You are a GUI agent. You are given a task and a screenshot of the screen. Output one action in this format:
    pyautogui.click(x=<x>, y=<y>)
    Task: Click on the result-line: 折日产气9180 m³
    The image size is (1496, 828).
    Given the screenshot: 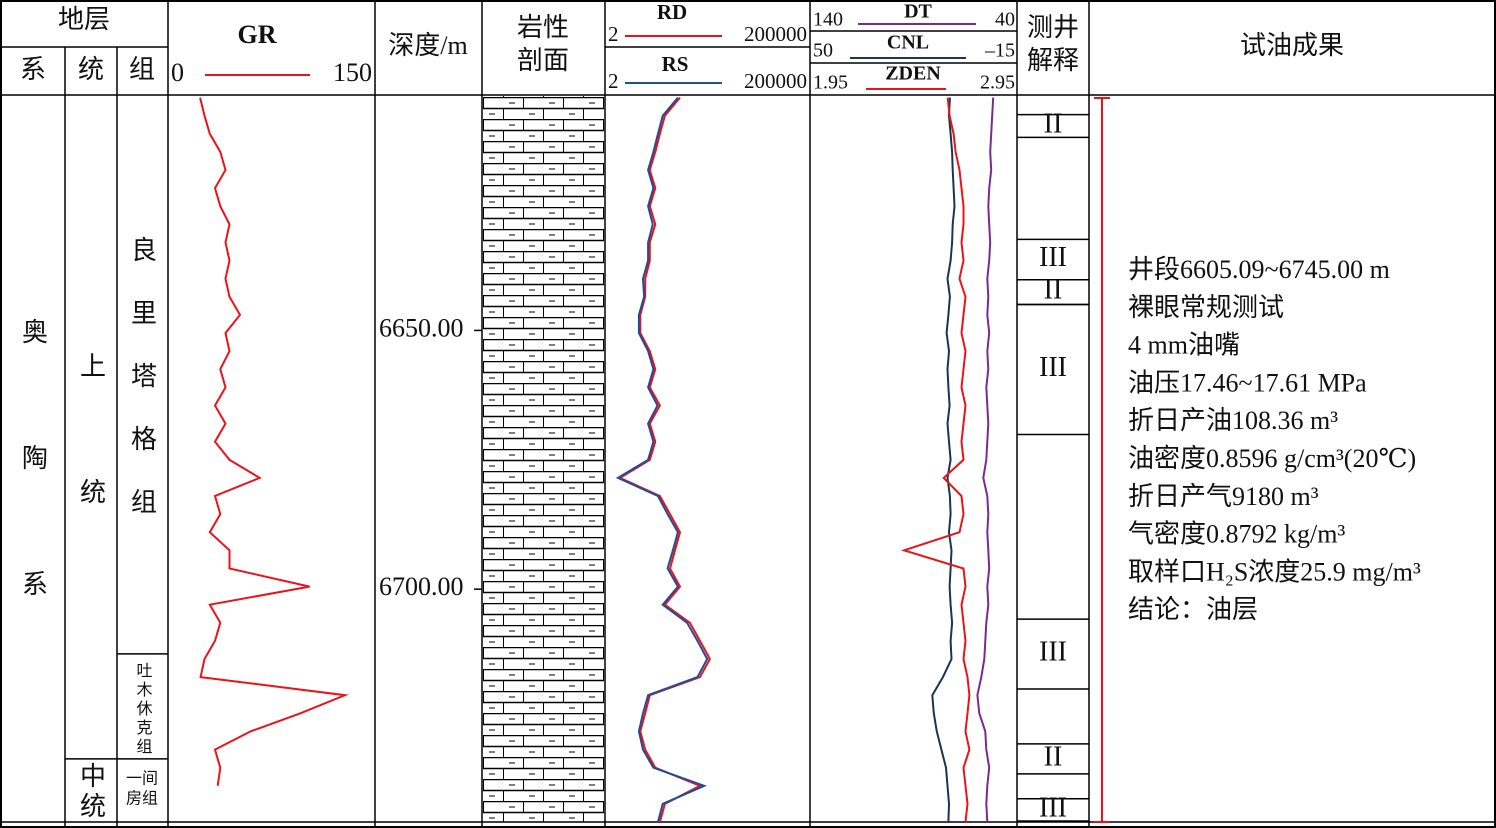 What is the action you would take?
    pyautogui.click(x=1223, y=496)
    